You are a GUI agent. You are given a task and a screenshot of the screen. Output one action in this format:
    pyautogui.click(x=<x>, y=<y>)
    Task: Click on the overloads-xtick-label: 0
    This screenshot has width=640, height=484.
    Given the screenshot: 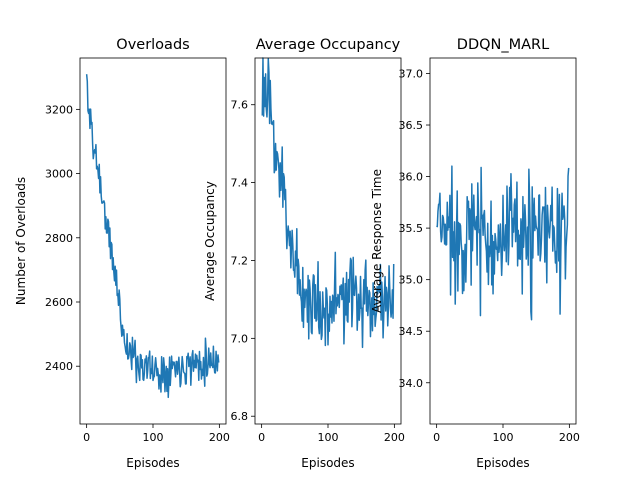 What is the action you would take?
    pyautogui.click(x=86, y=437)
    